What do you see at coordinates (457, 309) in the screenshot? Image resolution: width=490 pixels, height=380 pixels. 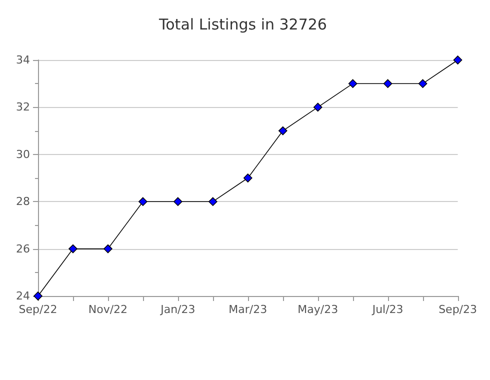 I see `x-tick-label: Sep/23` at bounding box center [457, 309].